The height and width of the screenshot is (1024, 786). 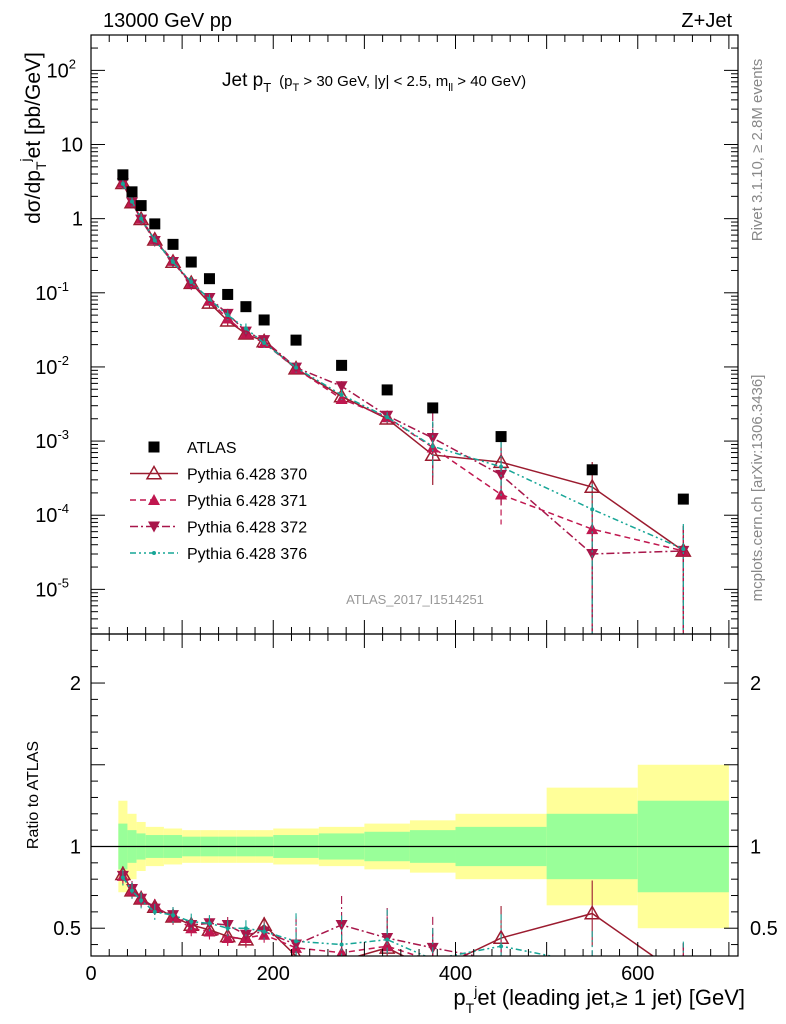 I want to click on y-tick-label: 10², so click(x=61, y=69).